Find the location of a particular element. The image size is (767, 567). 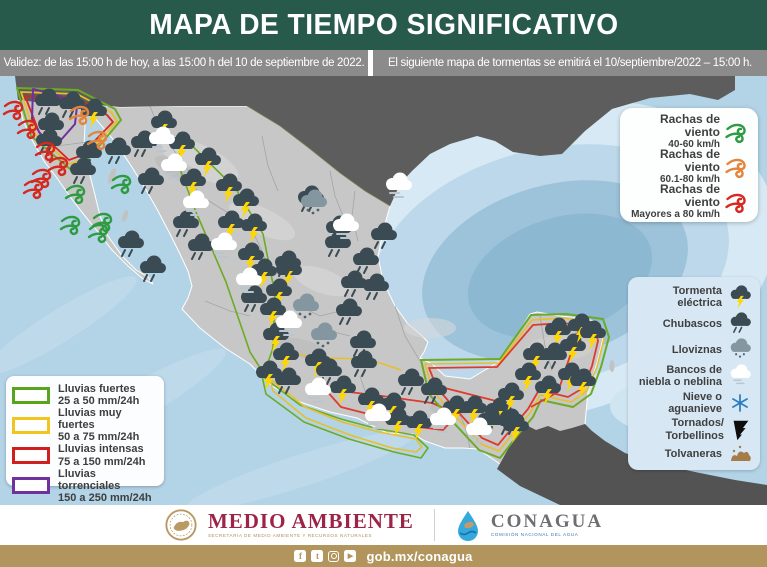

conagua-title: CONAGUA is located at coordinates (547, 522).